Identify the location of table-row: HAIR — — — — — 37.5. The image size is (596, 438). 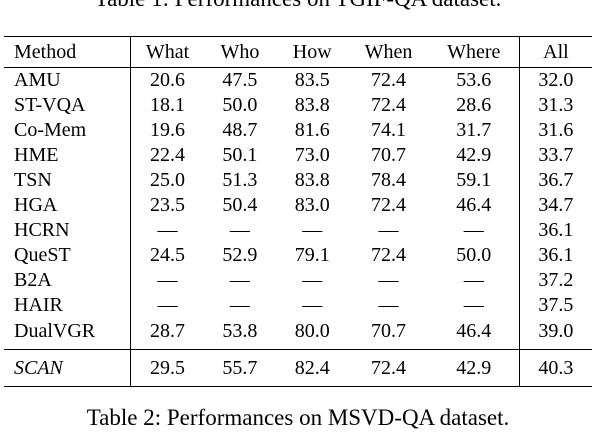
(298, 305).